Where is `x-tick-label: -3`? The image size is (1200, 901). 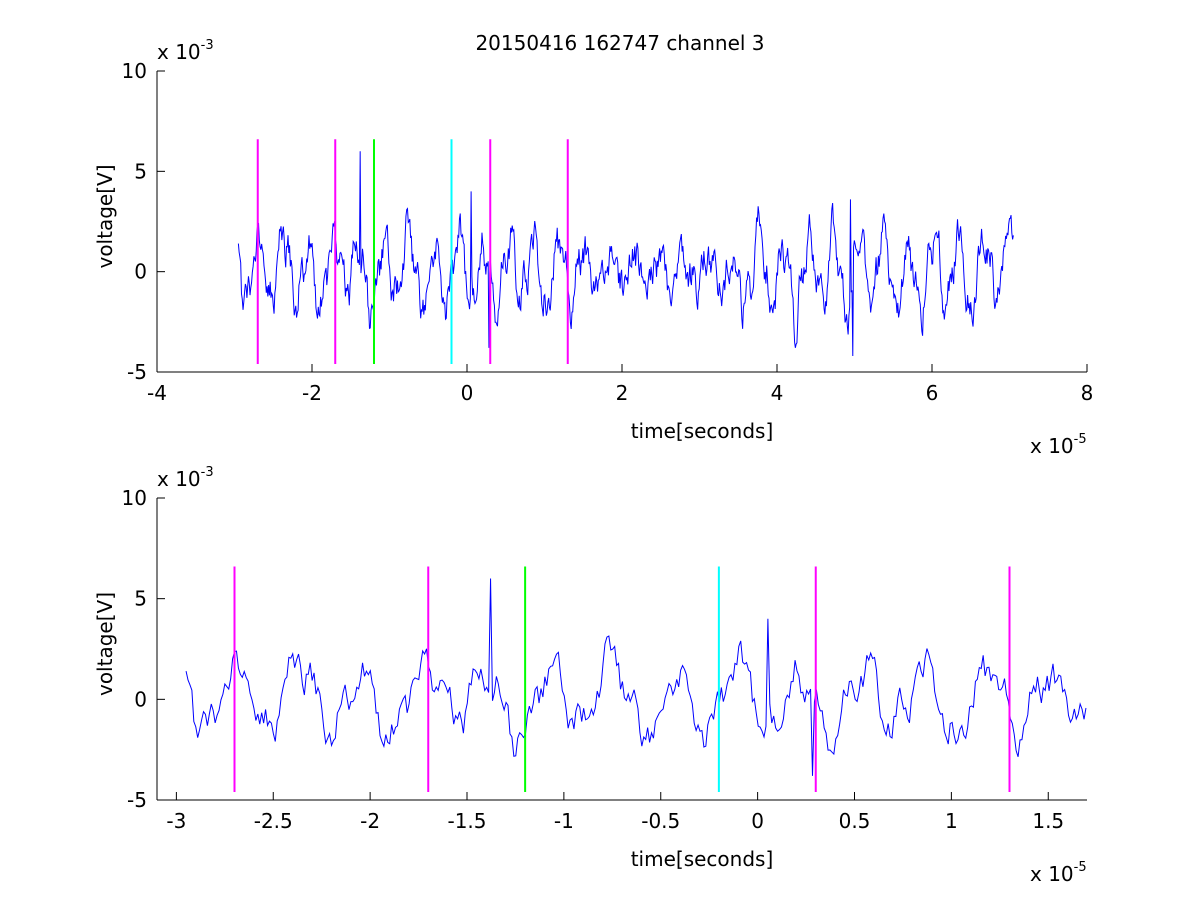 x-tick-label: -3 is located at coordinates (176, 821).